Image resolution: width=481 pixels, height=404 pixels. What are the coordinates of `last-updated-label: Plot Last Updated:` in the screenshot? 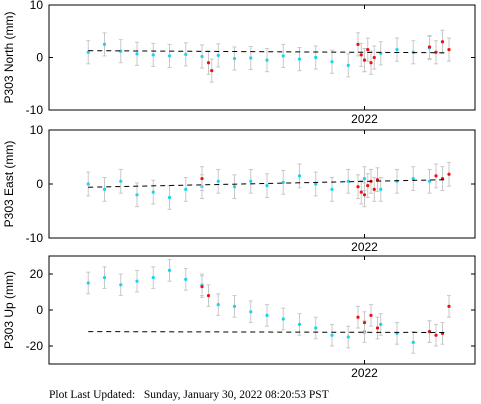 It's located at (92, 395).